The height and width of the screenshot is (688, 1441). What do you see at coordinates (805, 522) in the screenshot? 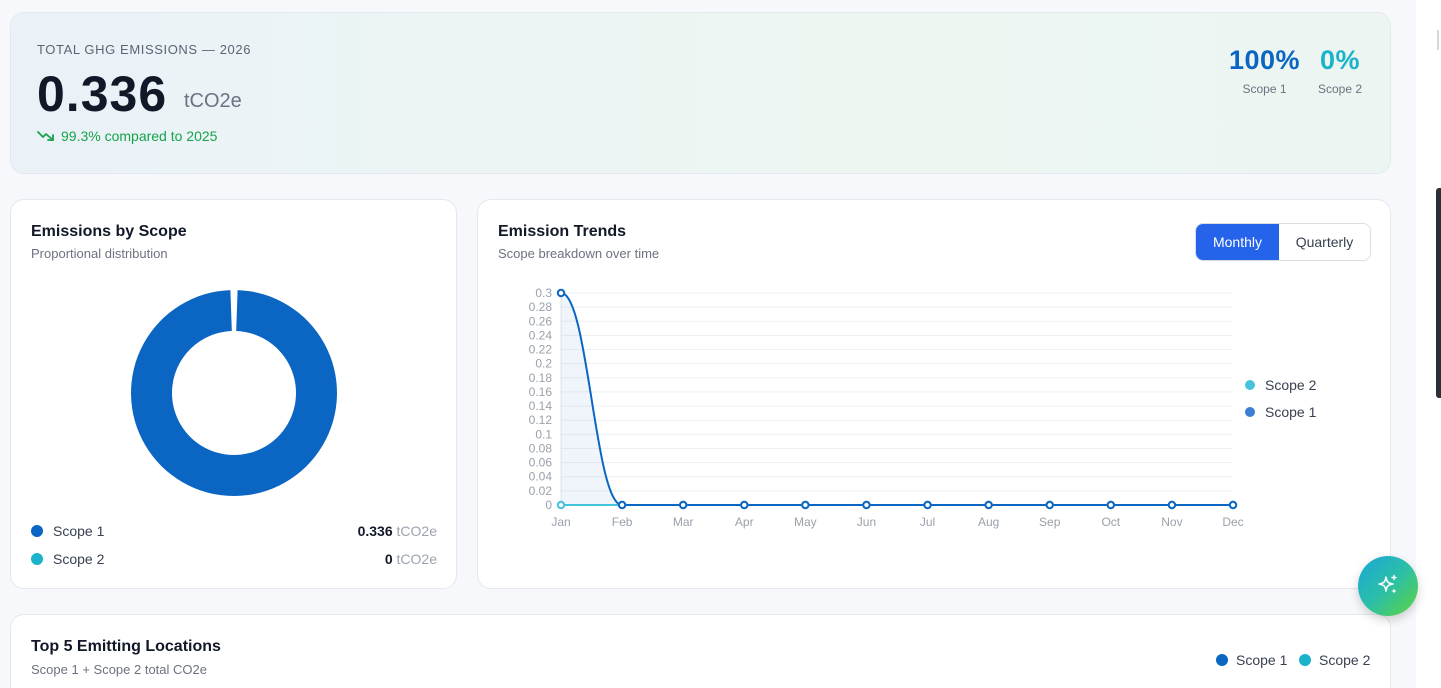
I see `x-tick-label: May` at bounding box center [805, 522].